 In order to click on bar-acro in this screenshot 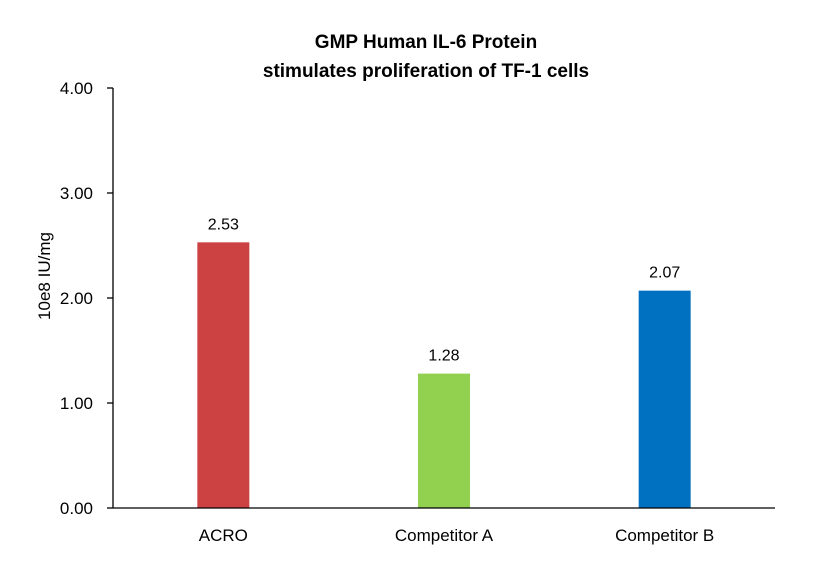, I will do `click(223, 375)`.